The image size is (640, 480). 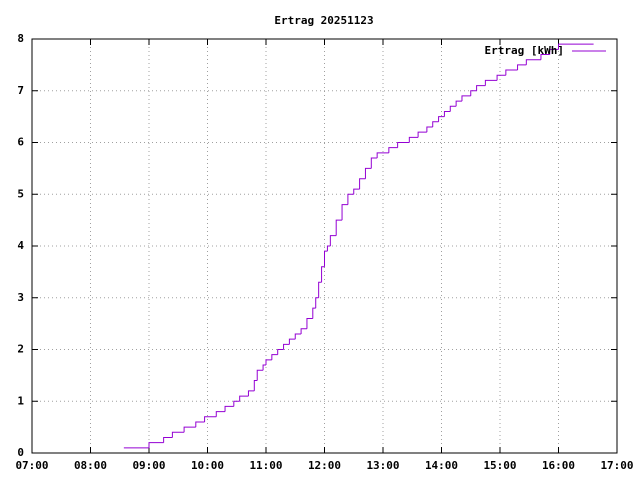 I want to click on x-tick-label: 12:00, so click(x=324, y=465).